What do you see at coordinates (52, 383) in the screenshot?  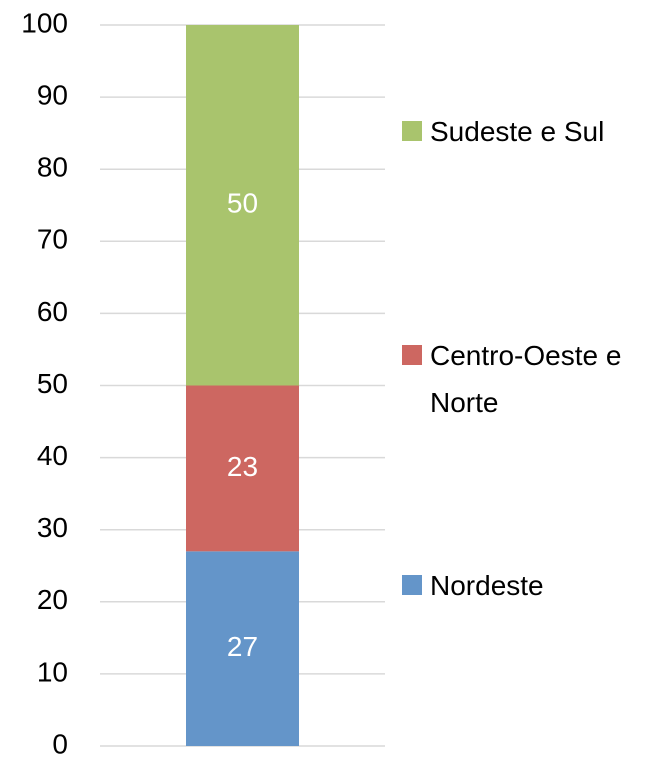 I see `y-tick-label: 50` at bounding box center [52, 383].